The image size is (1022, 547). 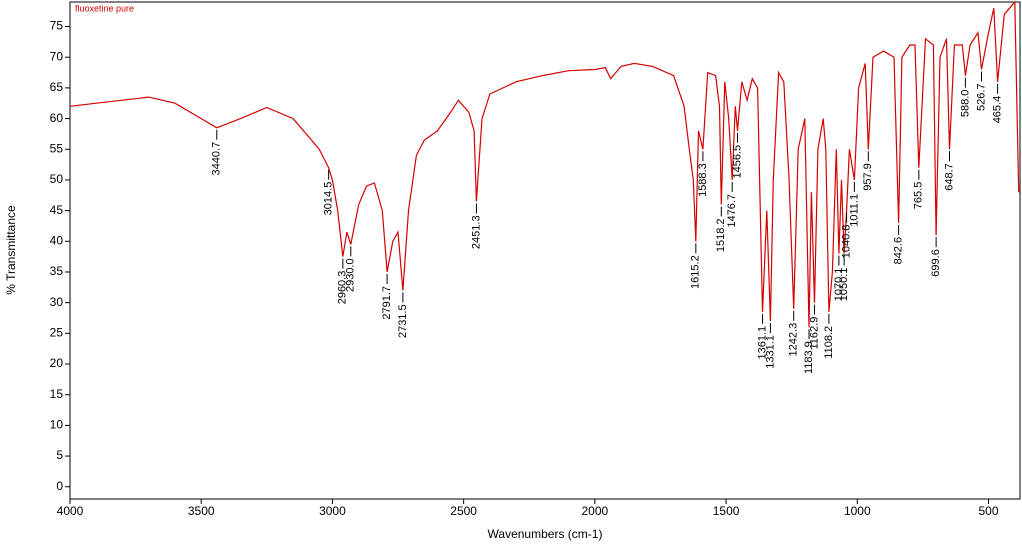 What do you see at coordinates (104, 8) in the screenshot?
I see `chart-title: fluoxetine pure` at bounding box center [104, 8].